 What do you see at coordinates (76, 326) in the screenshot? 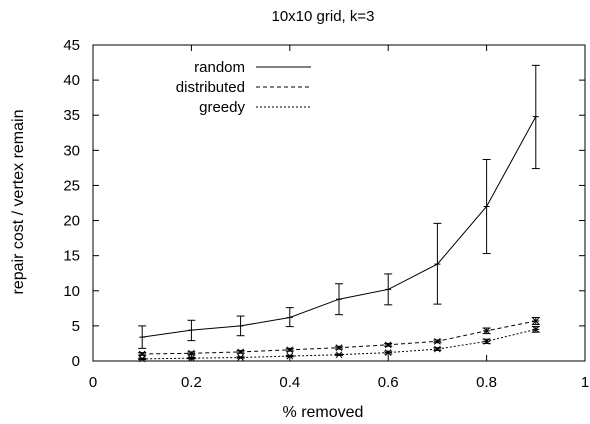
I see `y-tick-label: 5` at bounding box center [76, 326].